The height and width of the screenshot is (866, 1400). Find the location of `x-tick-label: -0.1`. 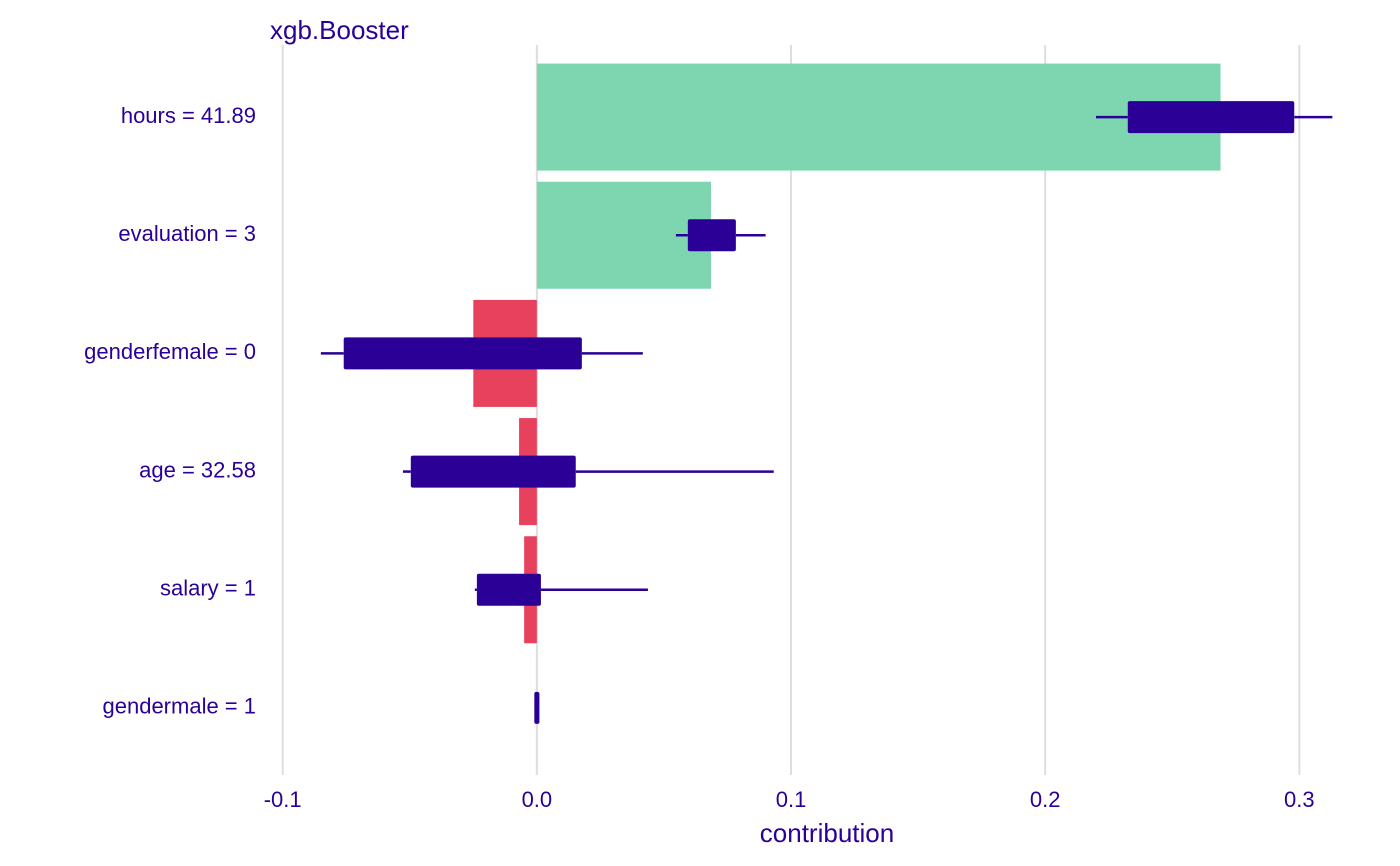

x-tick-label: -0.1 is located at coordinates (283, 799).